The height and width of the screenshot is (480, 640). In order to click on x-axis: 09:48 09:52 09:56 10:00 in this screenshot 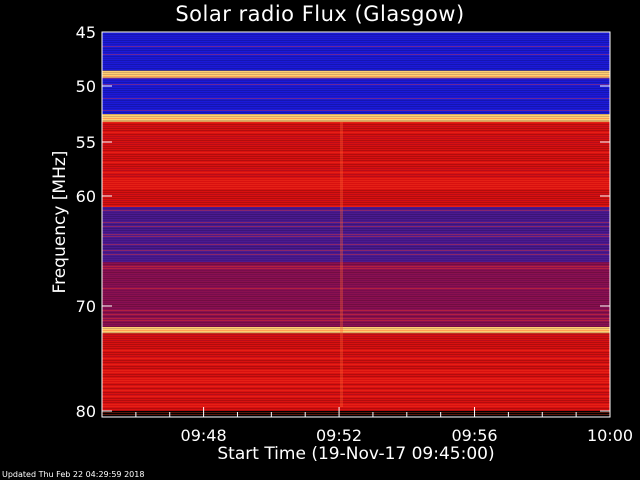, I will do `click(367, 426)`.